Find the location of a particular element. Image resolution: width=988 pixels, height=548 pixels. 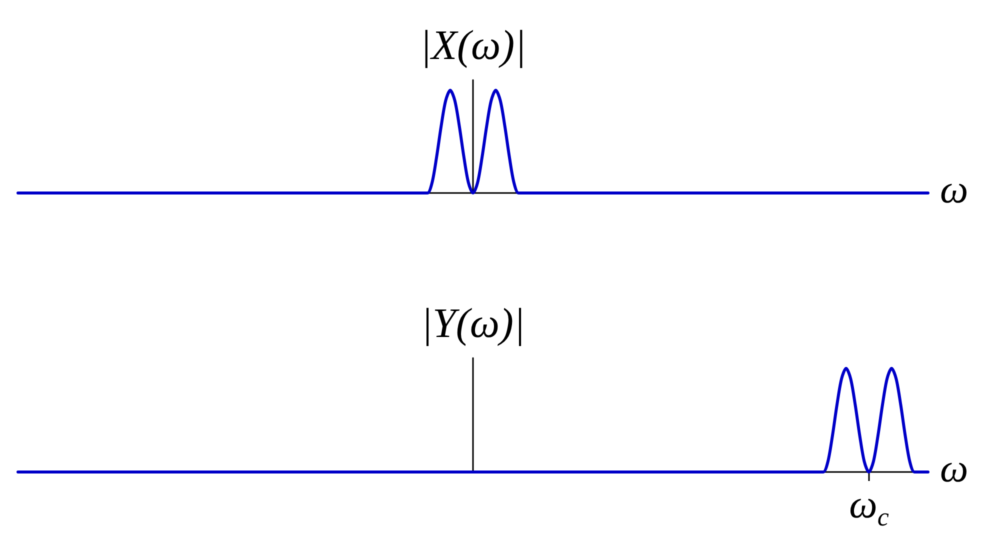

y-axis-title: |X(ω)| is located at coordinates (473, 46).